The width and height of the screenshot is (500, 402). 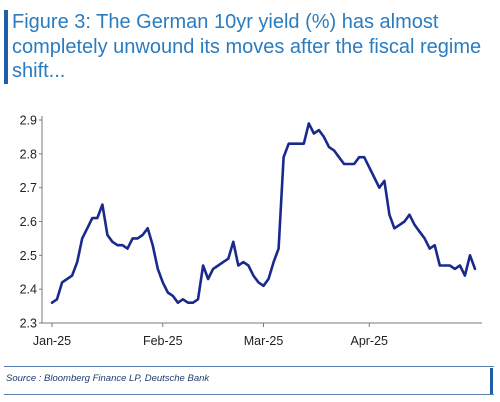 I want to click on x-tick-label: Mar-25, so click(x=264, y=341).